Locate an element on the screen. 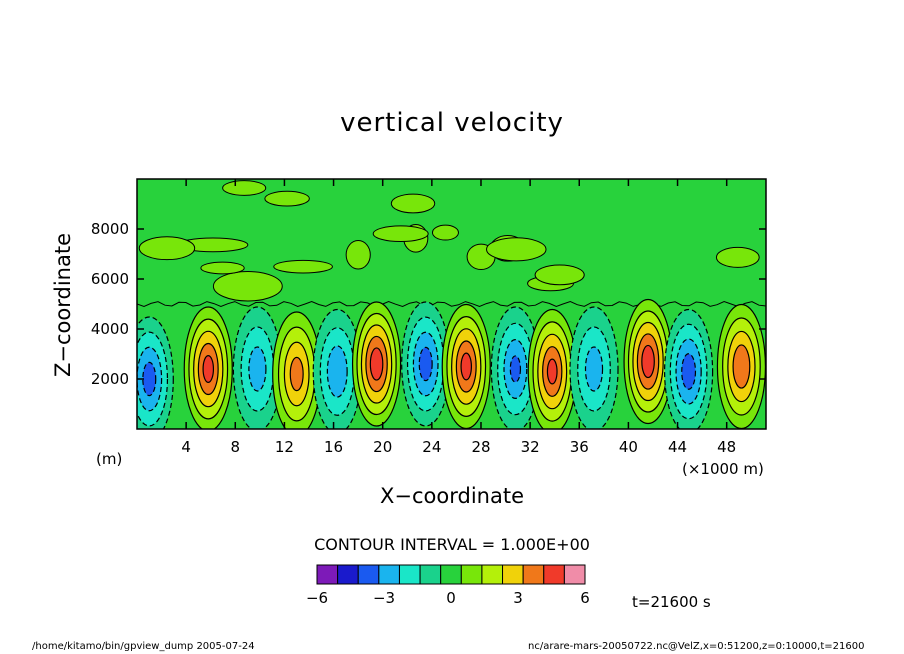  y-tick-label: 8000 is located at coordinates (109, 229).